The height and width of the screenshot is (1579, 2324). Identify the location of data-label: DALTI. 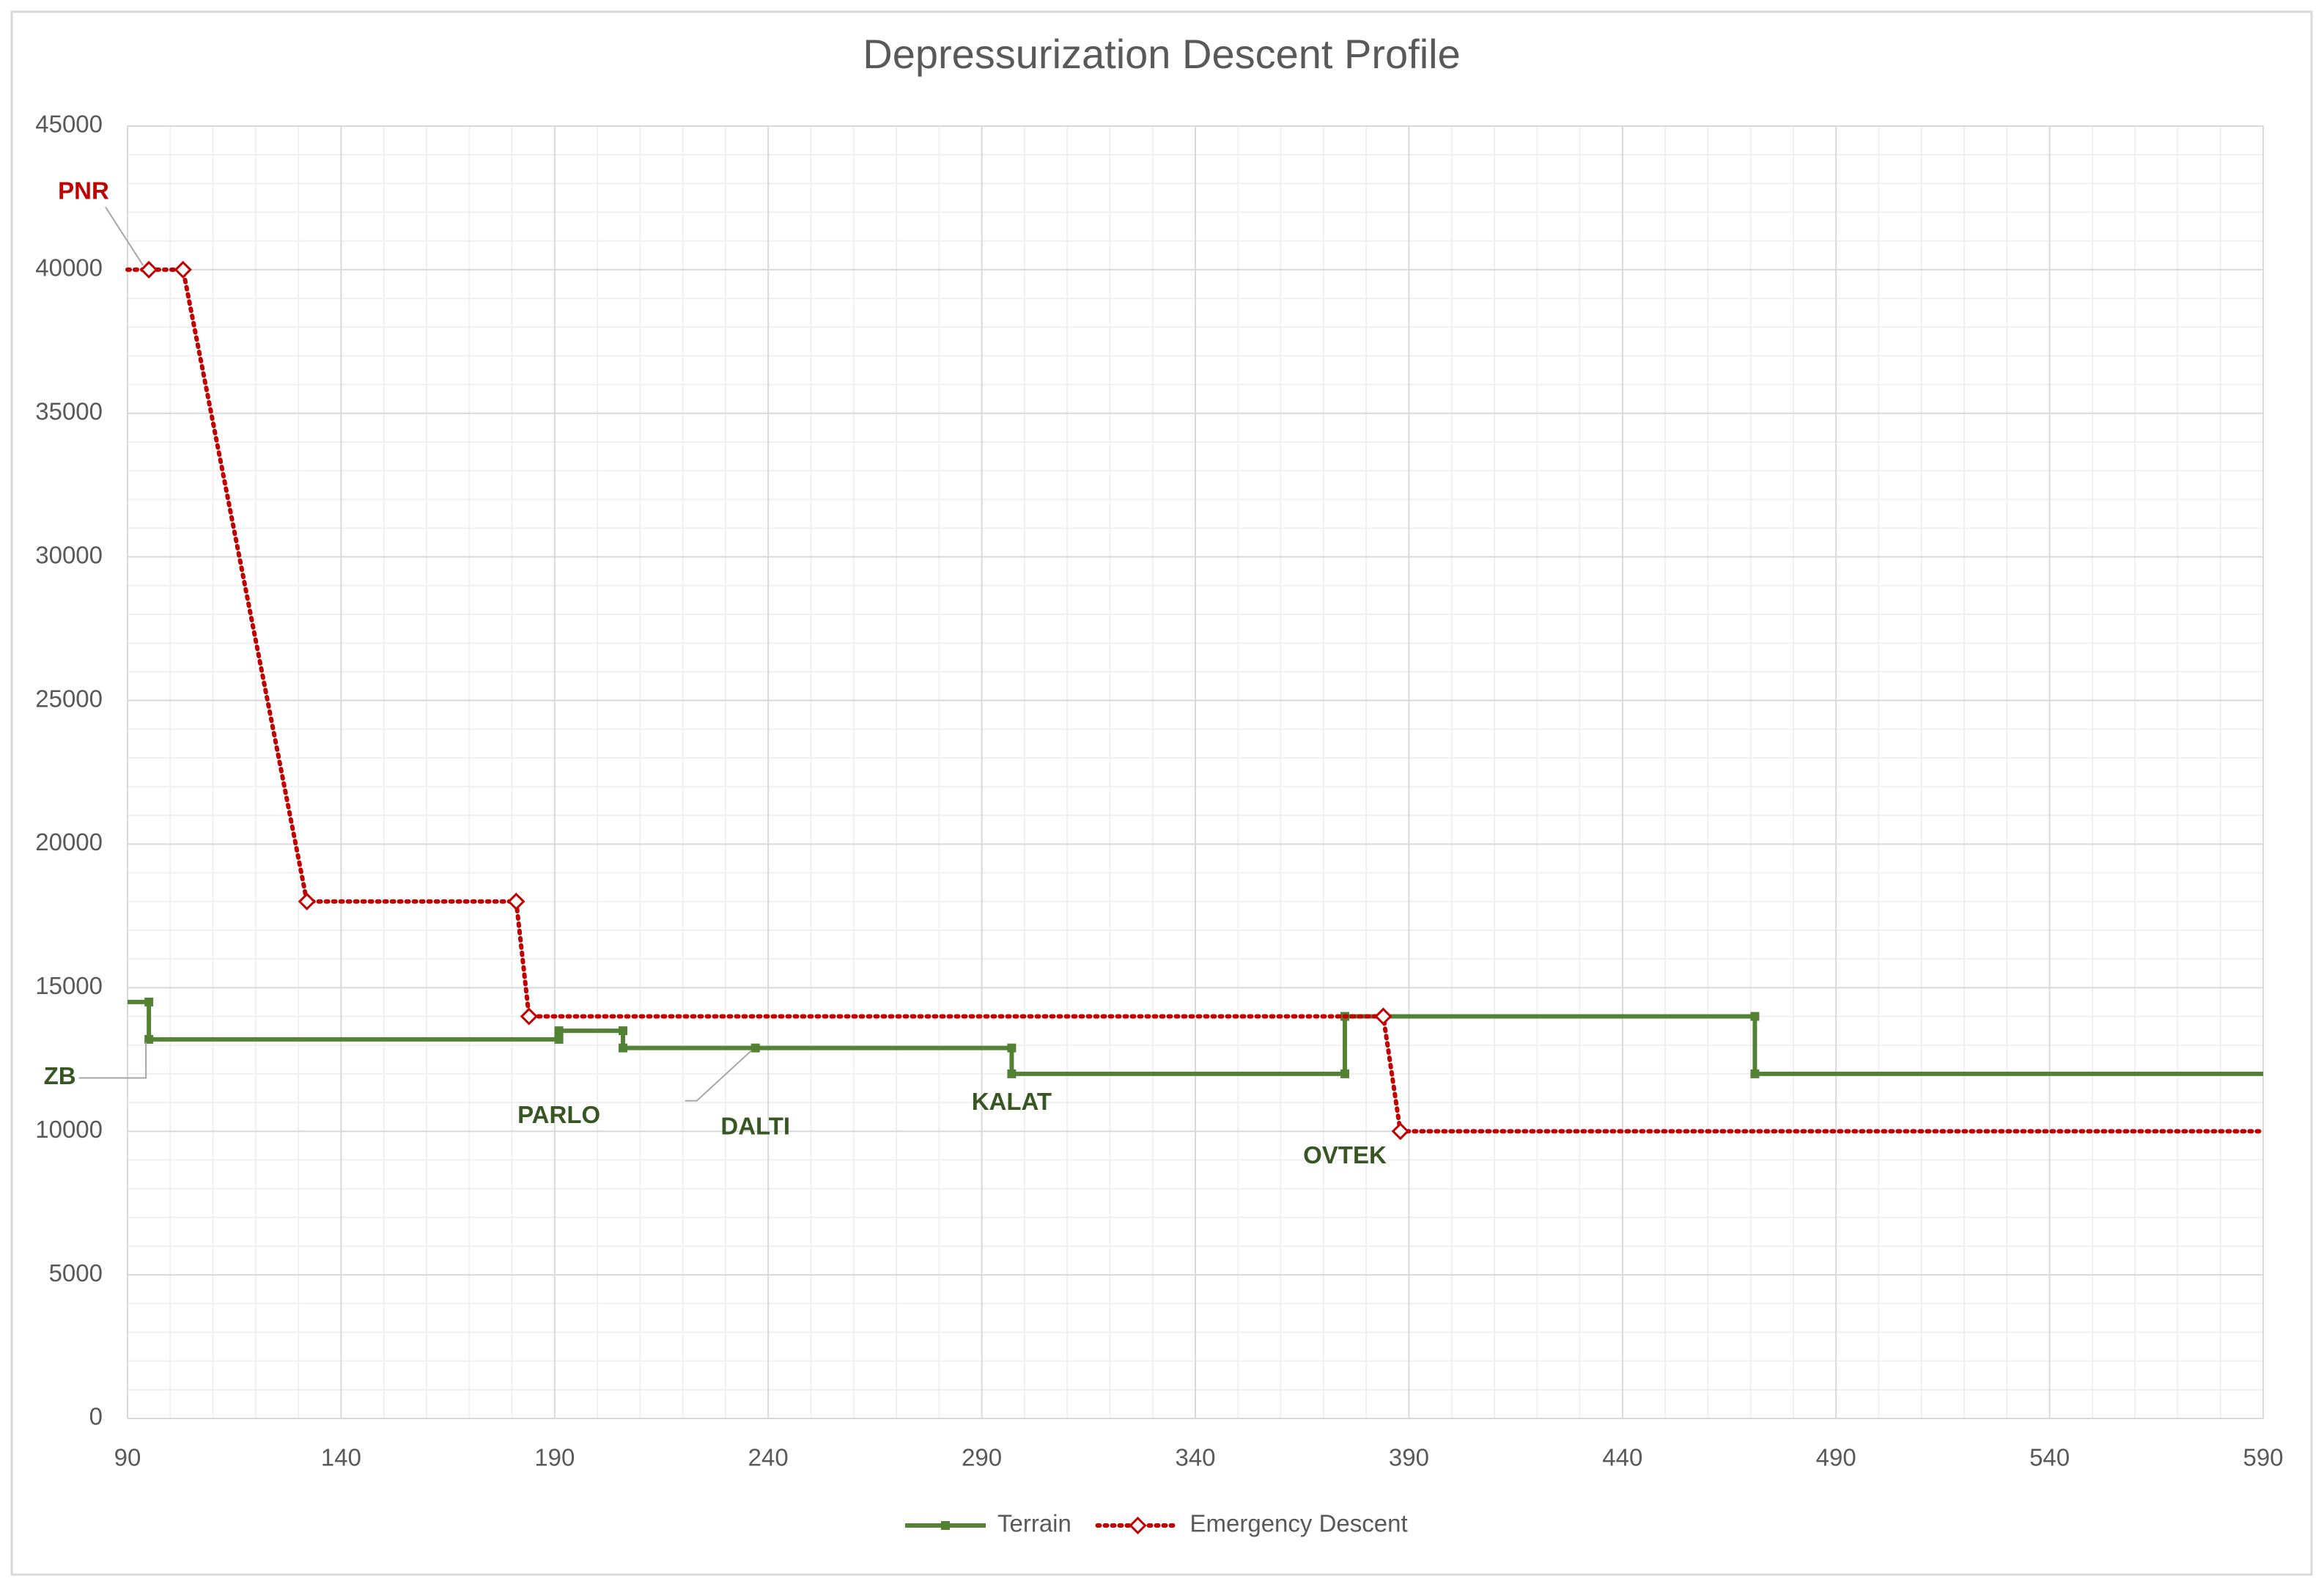
(755, 1126).